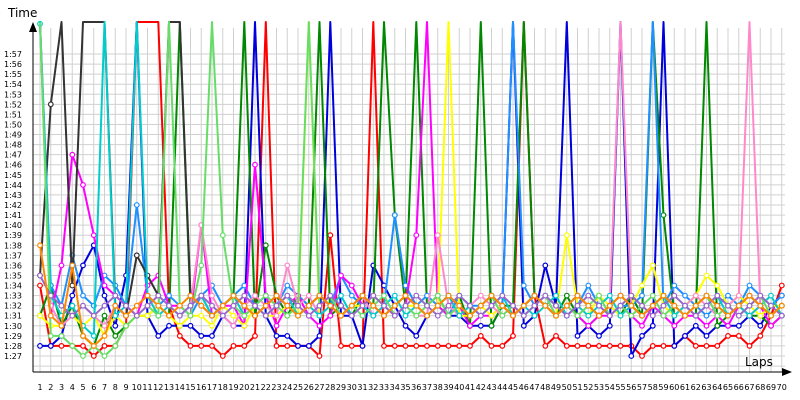  I want to click on x-tick-label: 52, so click(588, 387).